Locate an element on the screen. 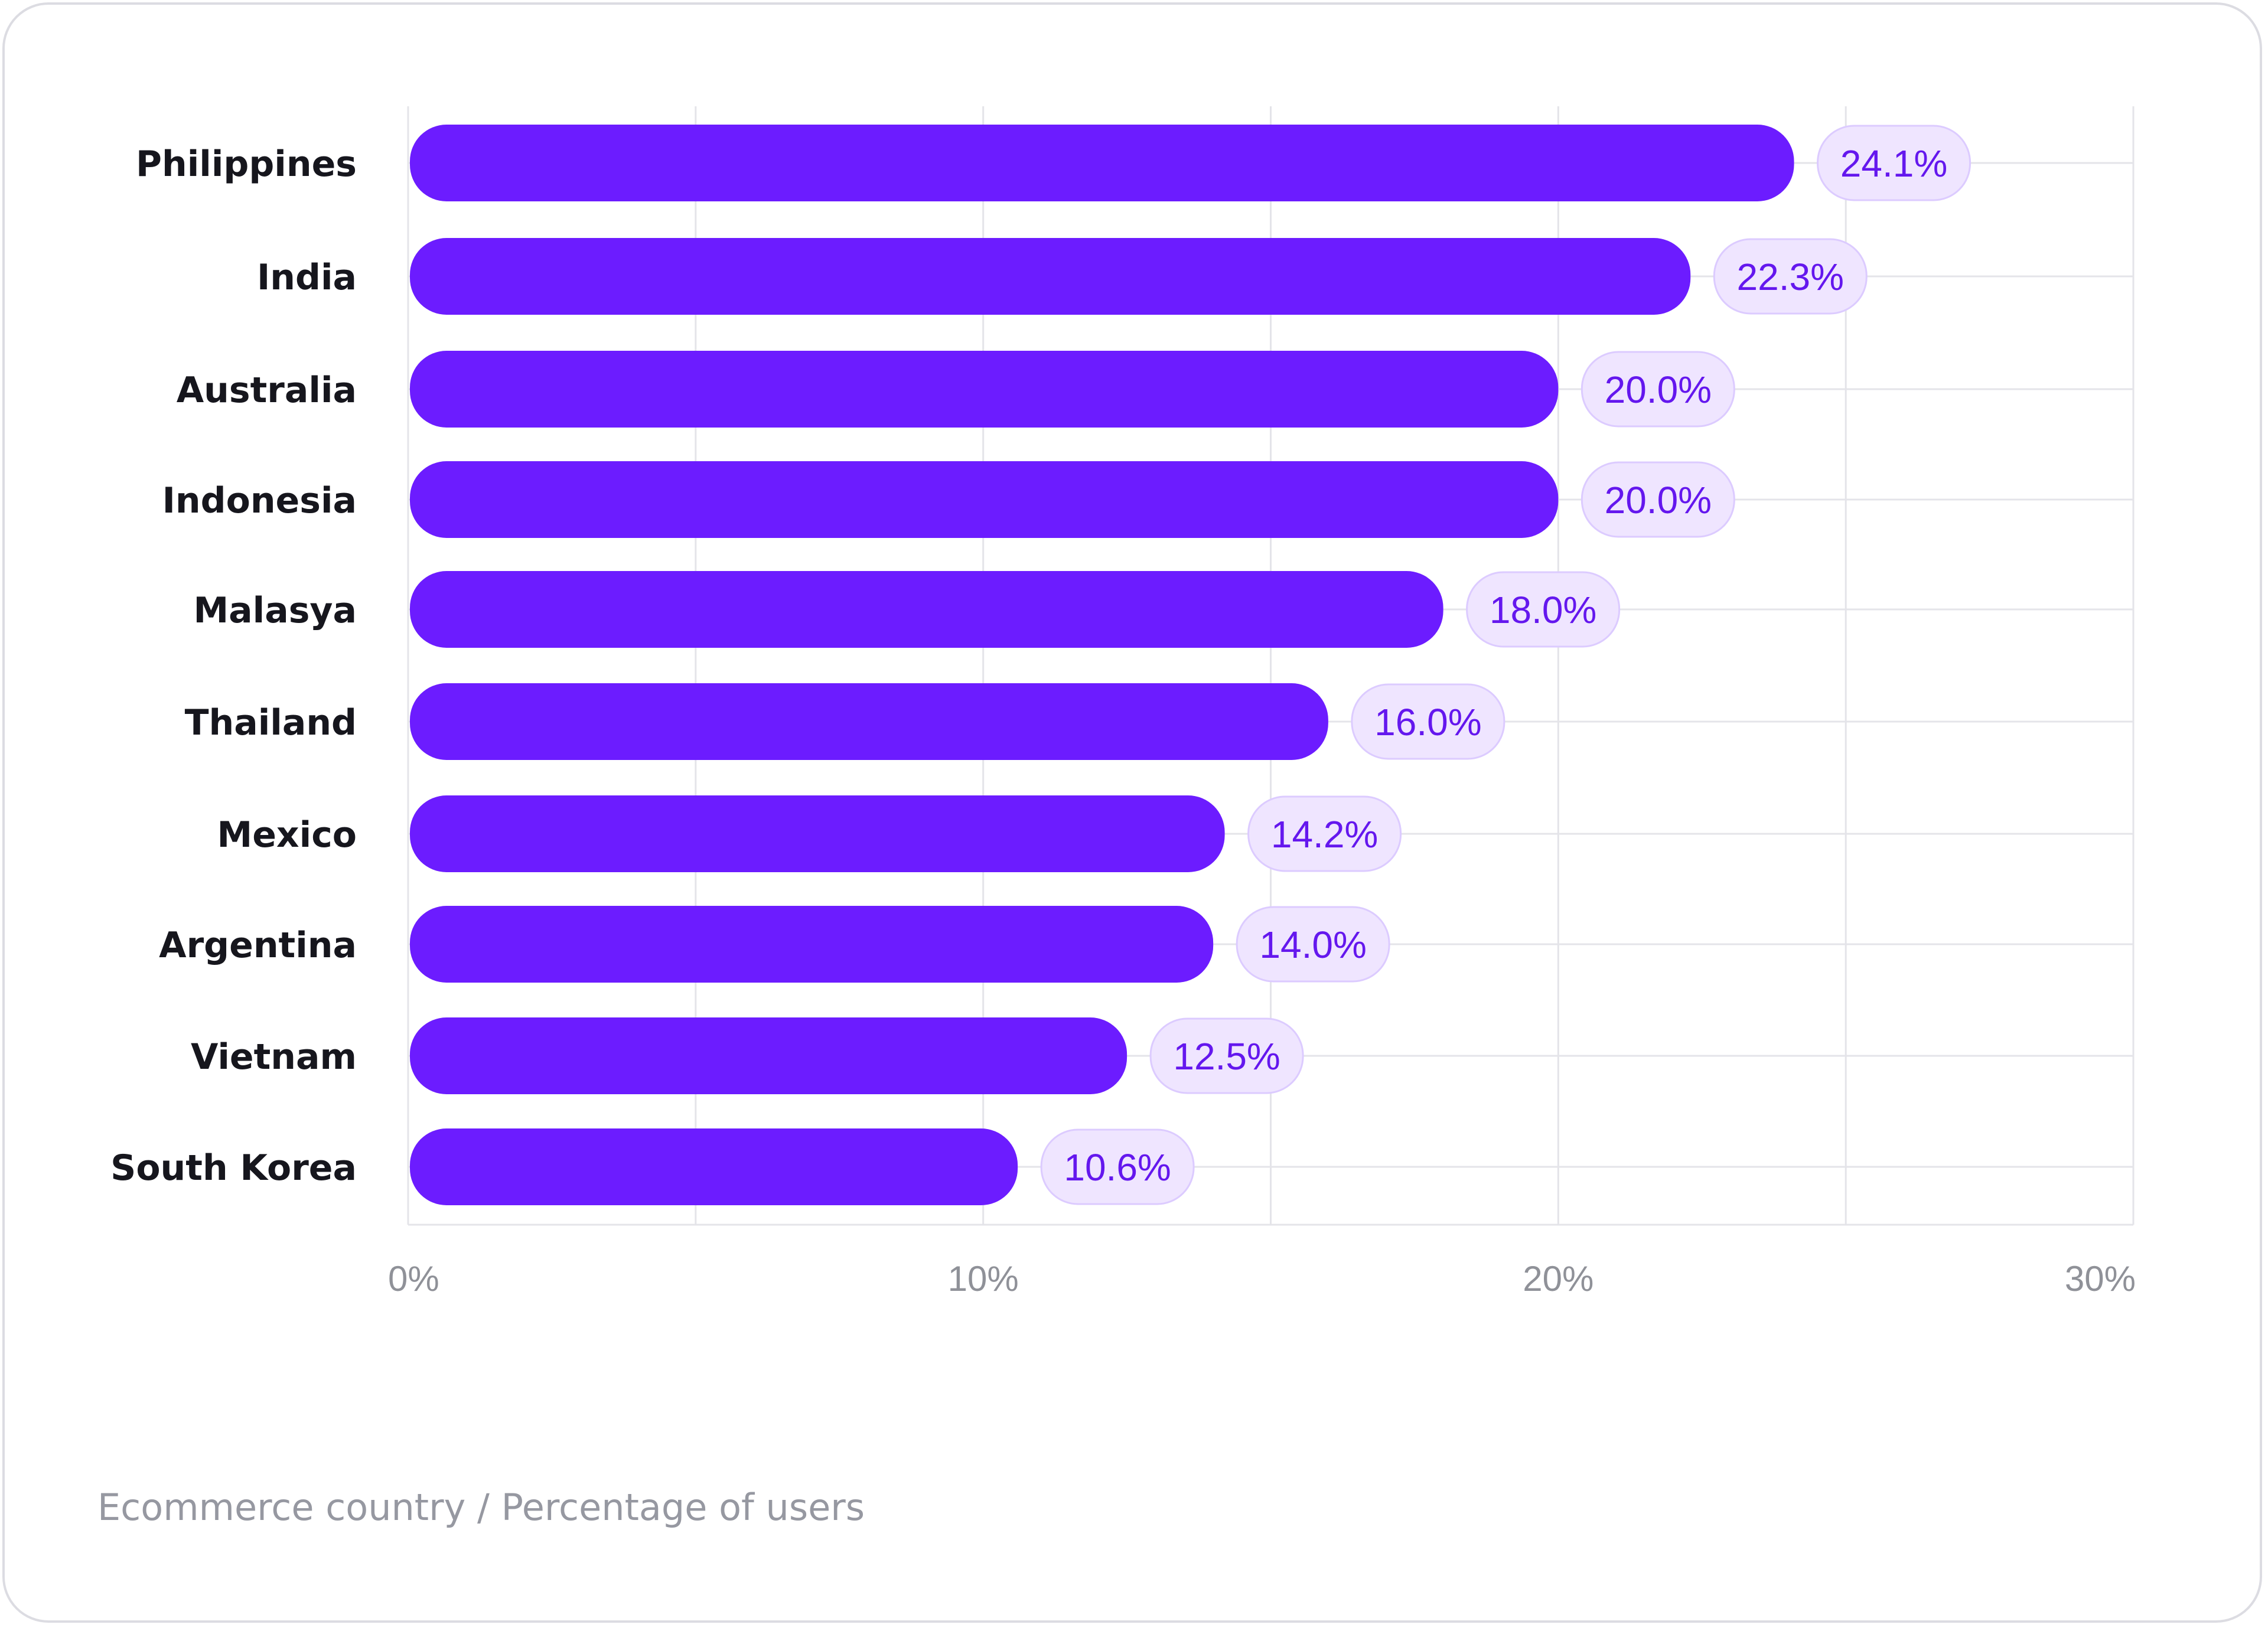  category-label: Philippines is located at coordinates (246, 164).